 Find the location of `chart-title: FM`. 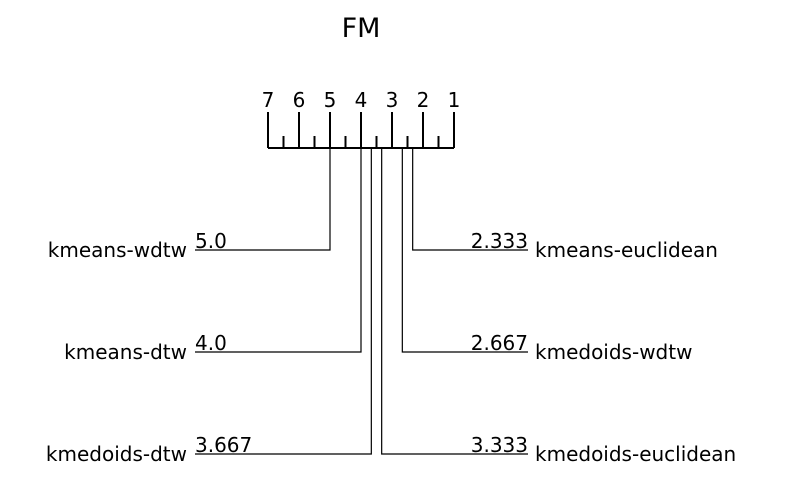

chart-title: FM is located at coordinates (361, 28).